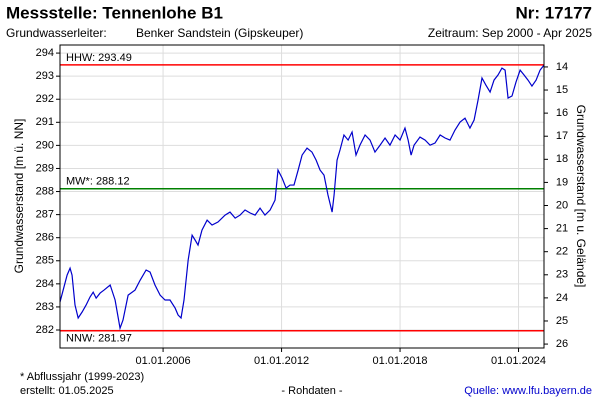 The width and height of the screenshot is (600, 400). I want to click on y-tick-label: 291, so click(45, 122).